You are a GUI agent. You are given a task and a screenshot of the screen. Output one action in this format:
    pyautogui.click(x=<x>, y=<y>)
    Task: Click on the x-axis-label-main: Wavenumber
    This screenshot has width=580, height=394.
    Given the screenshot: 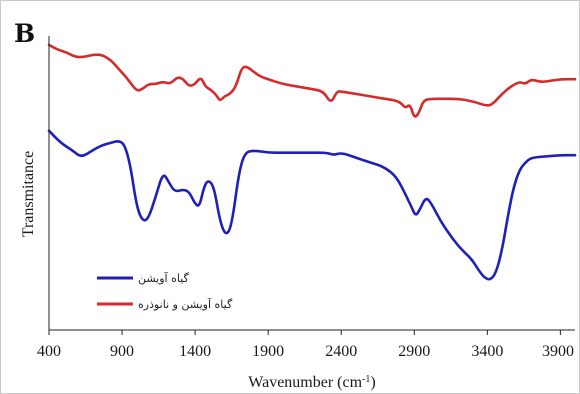 What is the action you would take?
    pyautogui.click(x=291, y=382)
    